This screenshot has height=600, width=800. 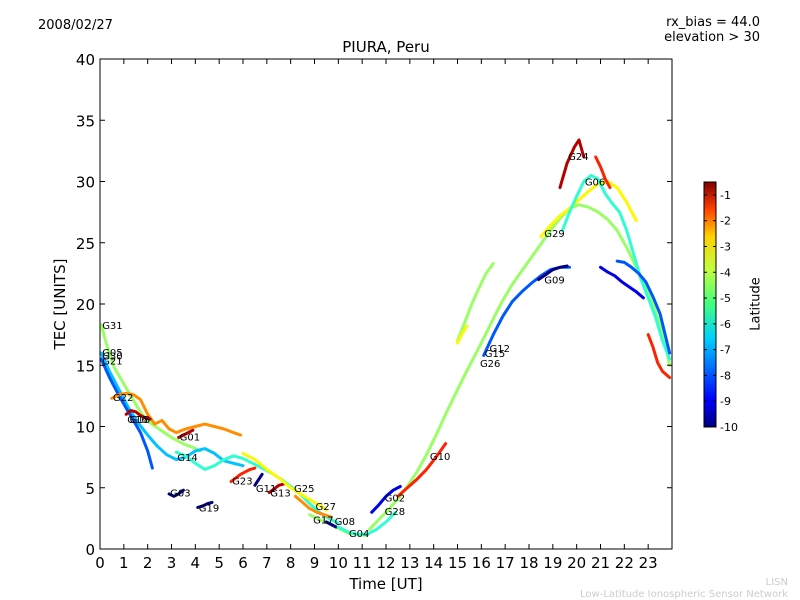 I want to click on series-line-g18, so click(x=643, y=307).